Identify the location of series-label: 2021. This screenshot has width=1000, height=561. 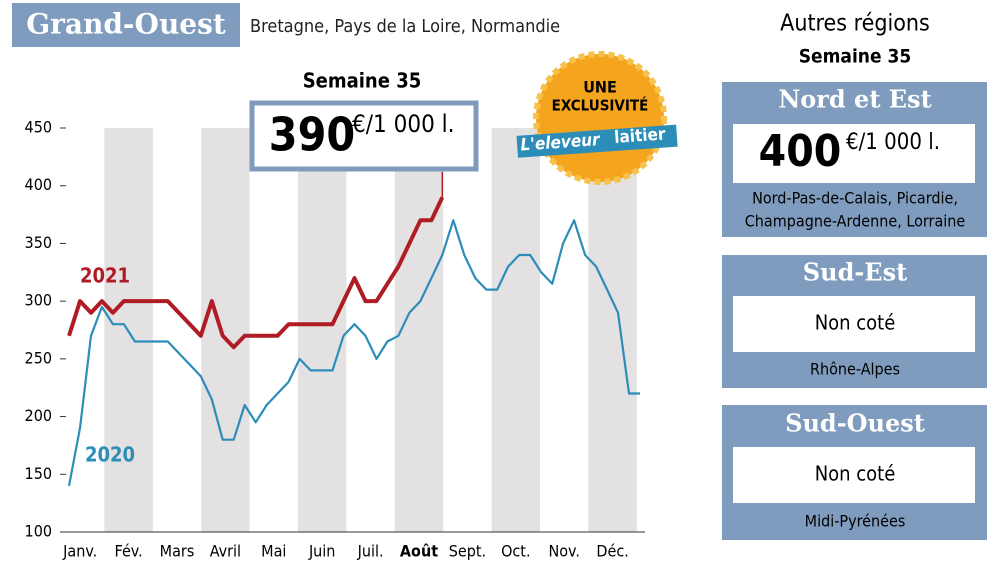
(105, 276).